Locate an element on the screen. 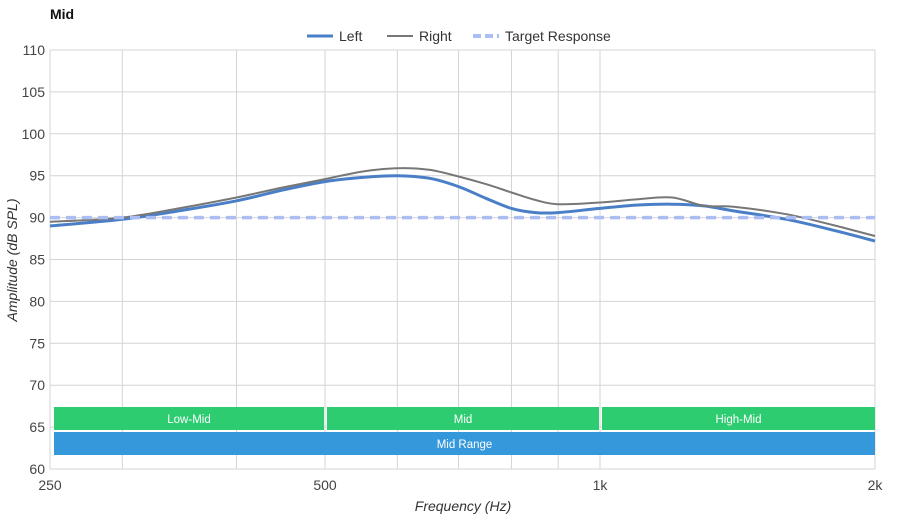 The height and width of the screenshot is (520, 900). chart-title: Mid is located at coordinates (62, 14).